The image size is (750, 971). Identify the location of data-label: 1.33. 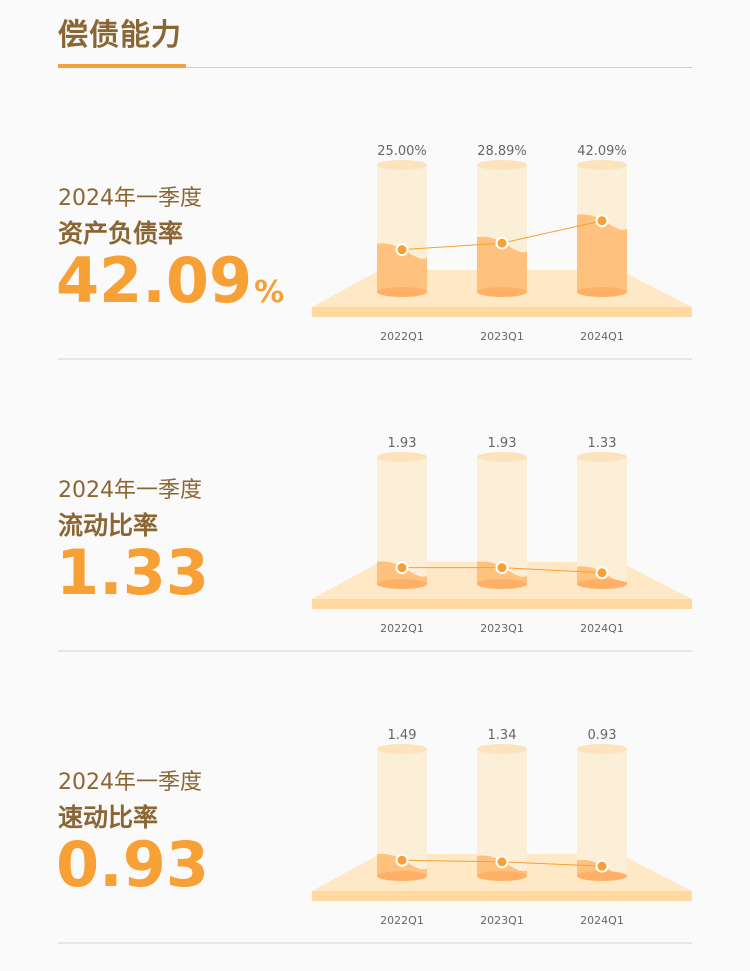
(602, 443).